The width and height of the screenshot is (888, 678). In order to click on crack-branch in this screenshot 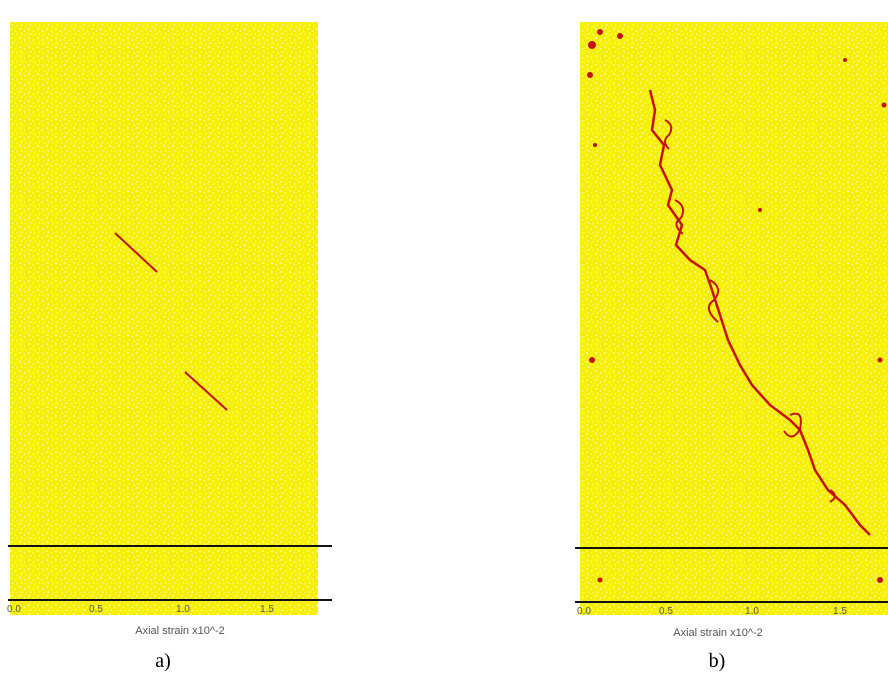, I will do `click(750, 311)`.